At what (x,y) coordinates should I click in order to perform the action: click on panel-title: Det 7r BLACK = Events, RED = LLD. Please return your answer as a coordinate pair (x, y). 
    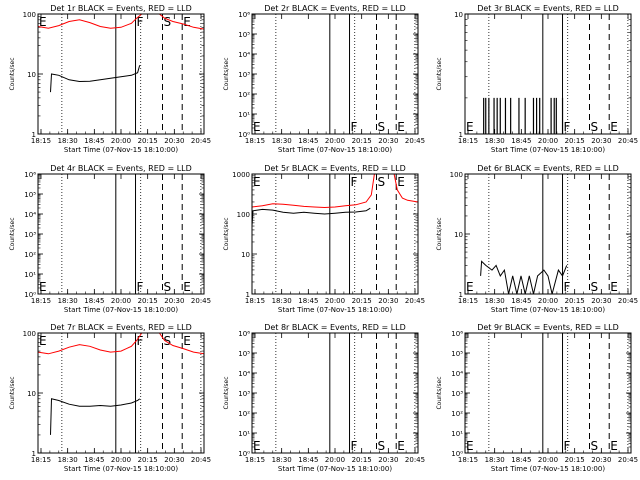
    Looking at the image, I should click on (121, 327).